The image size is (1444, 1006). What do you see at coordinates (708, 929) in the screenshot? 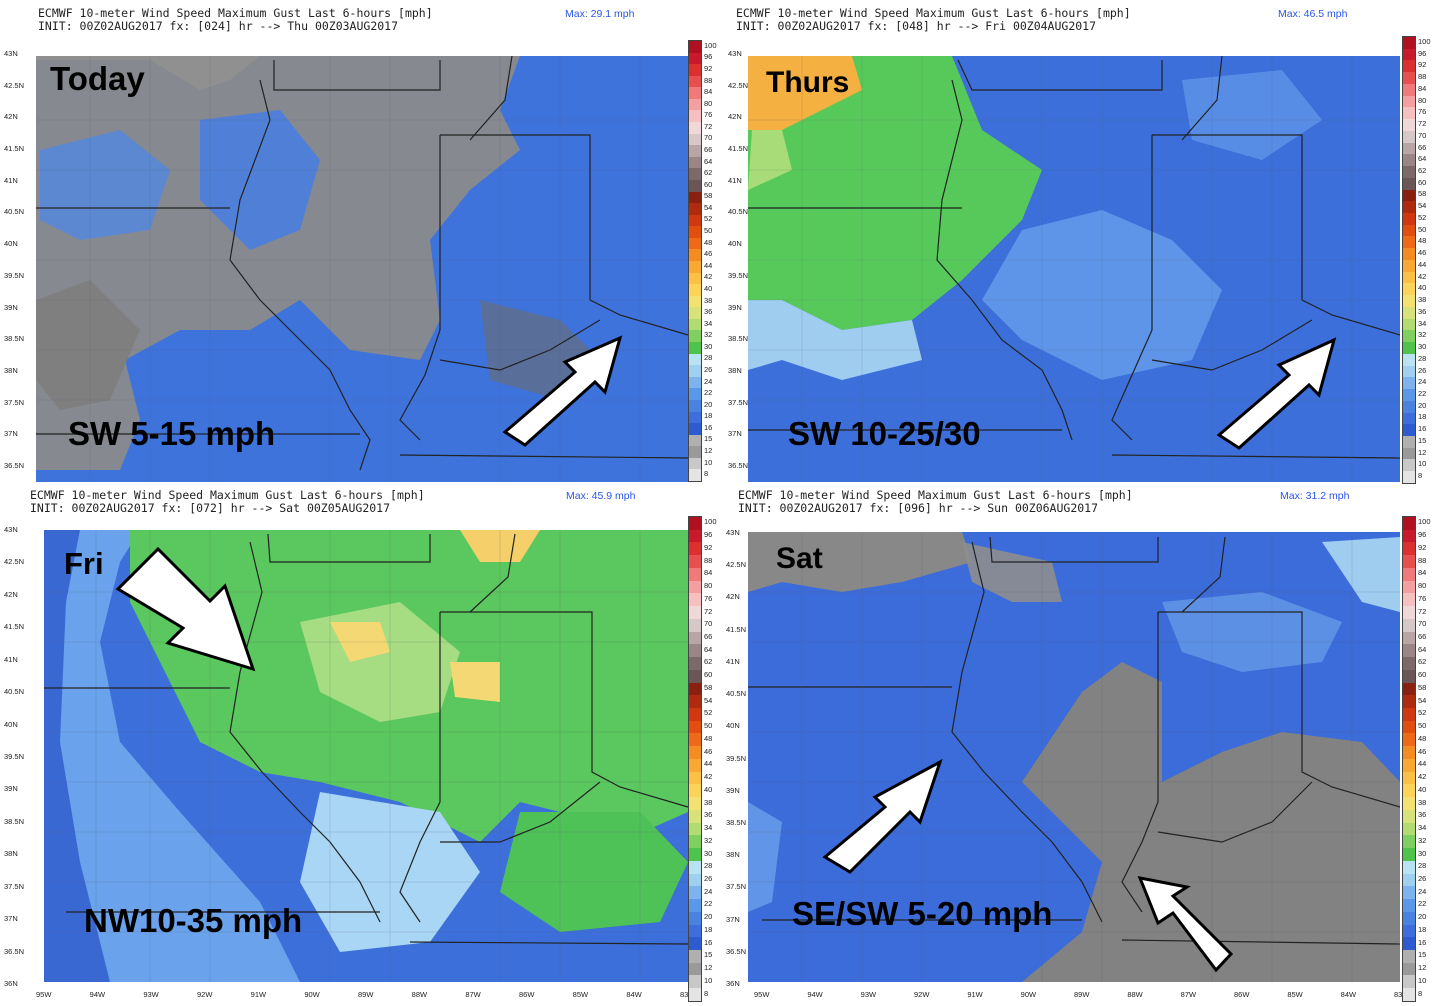
I see `colorbar-tick-label: 18` at bounding box center [708, 929].